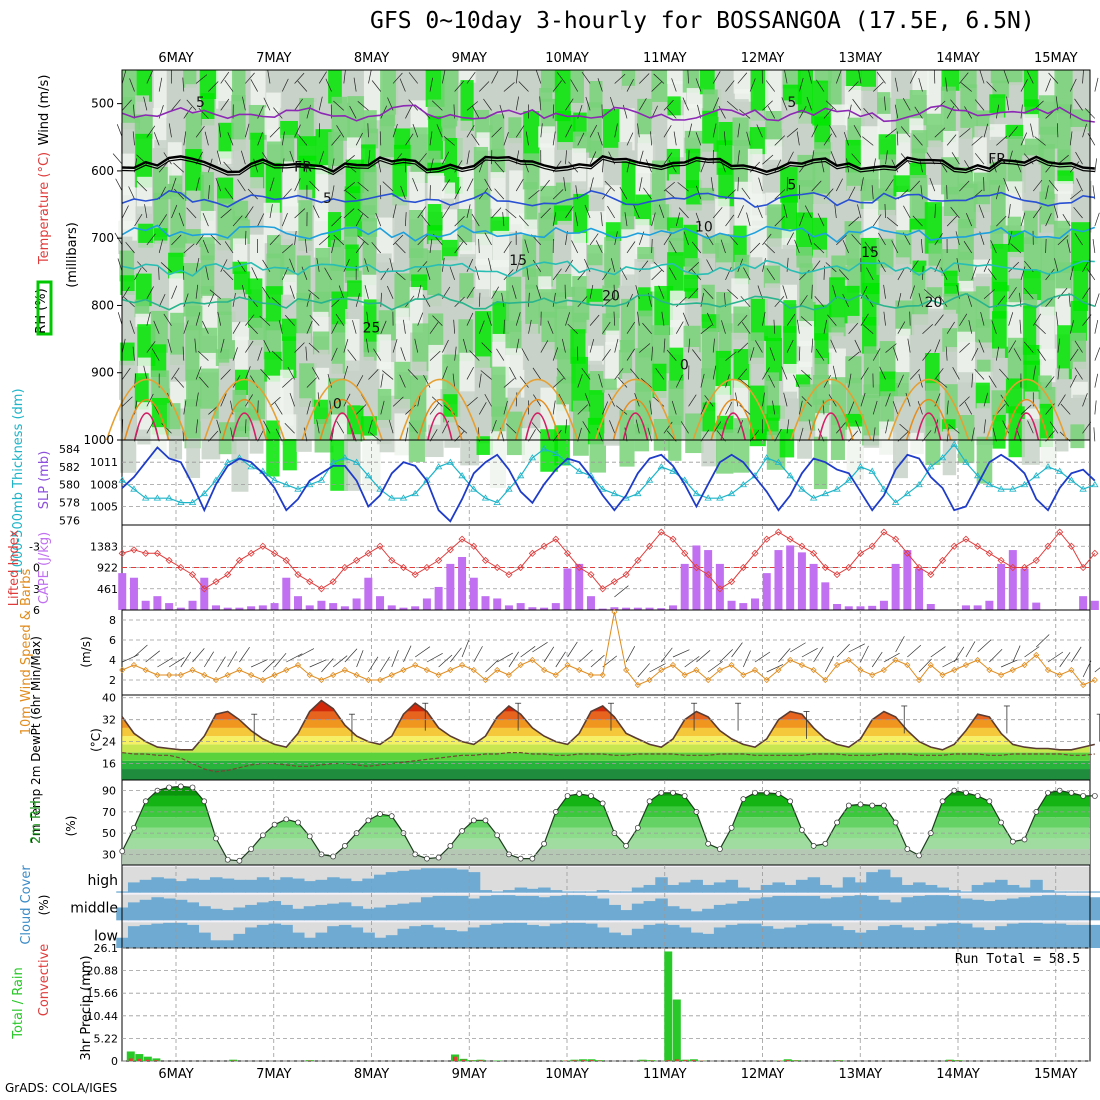 The width and height of the screenshot is (1100, 1100). I want to click on contour-label: 15, so click(518, 261).